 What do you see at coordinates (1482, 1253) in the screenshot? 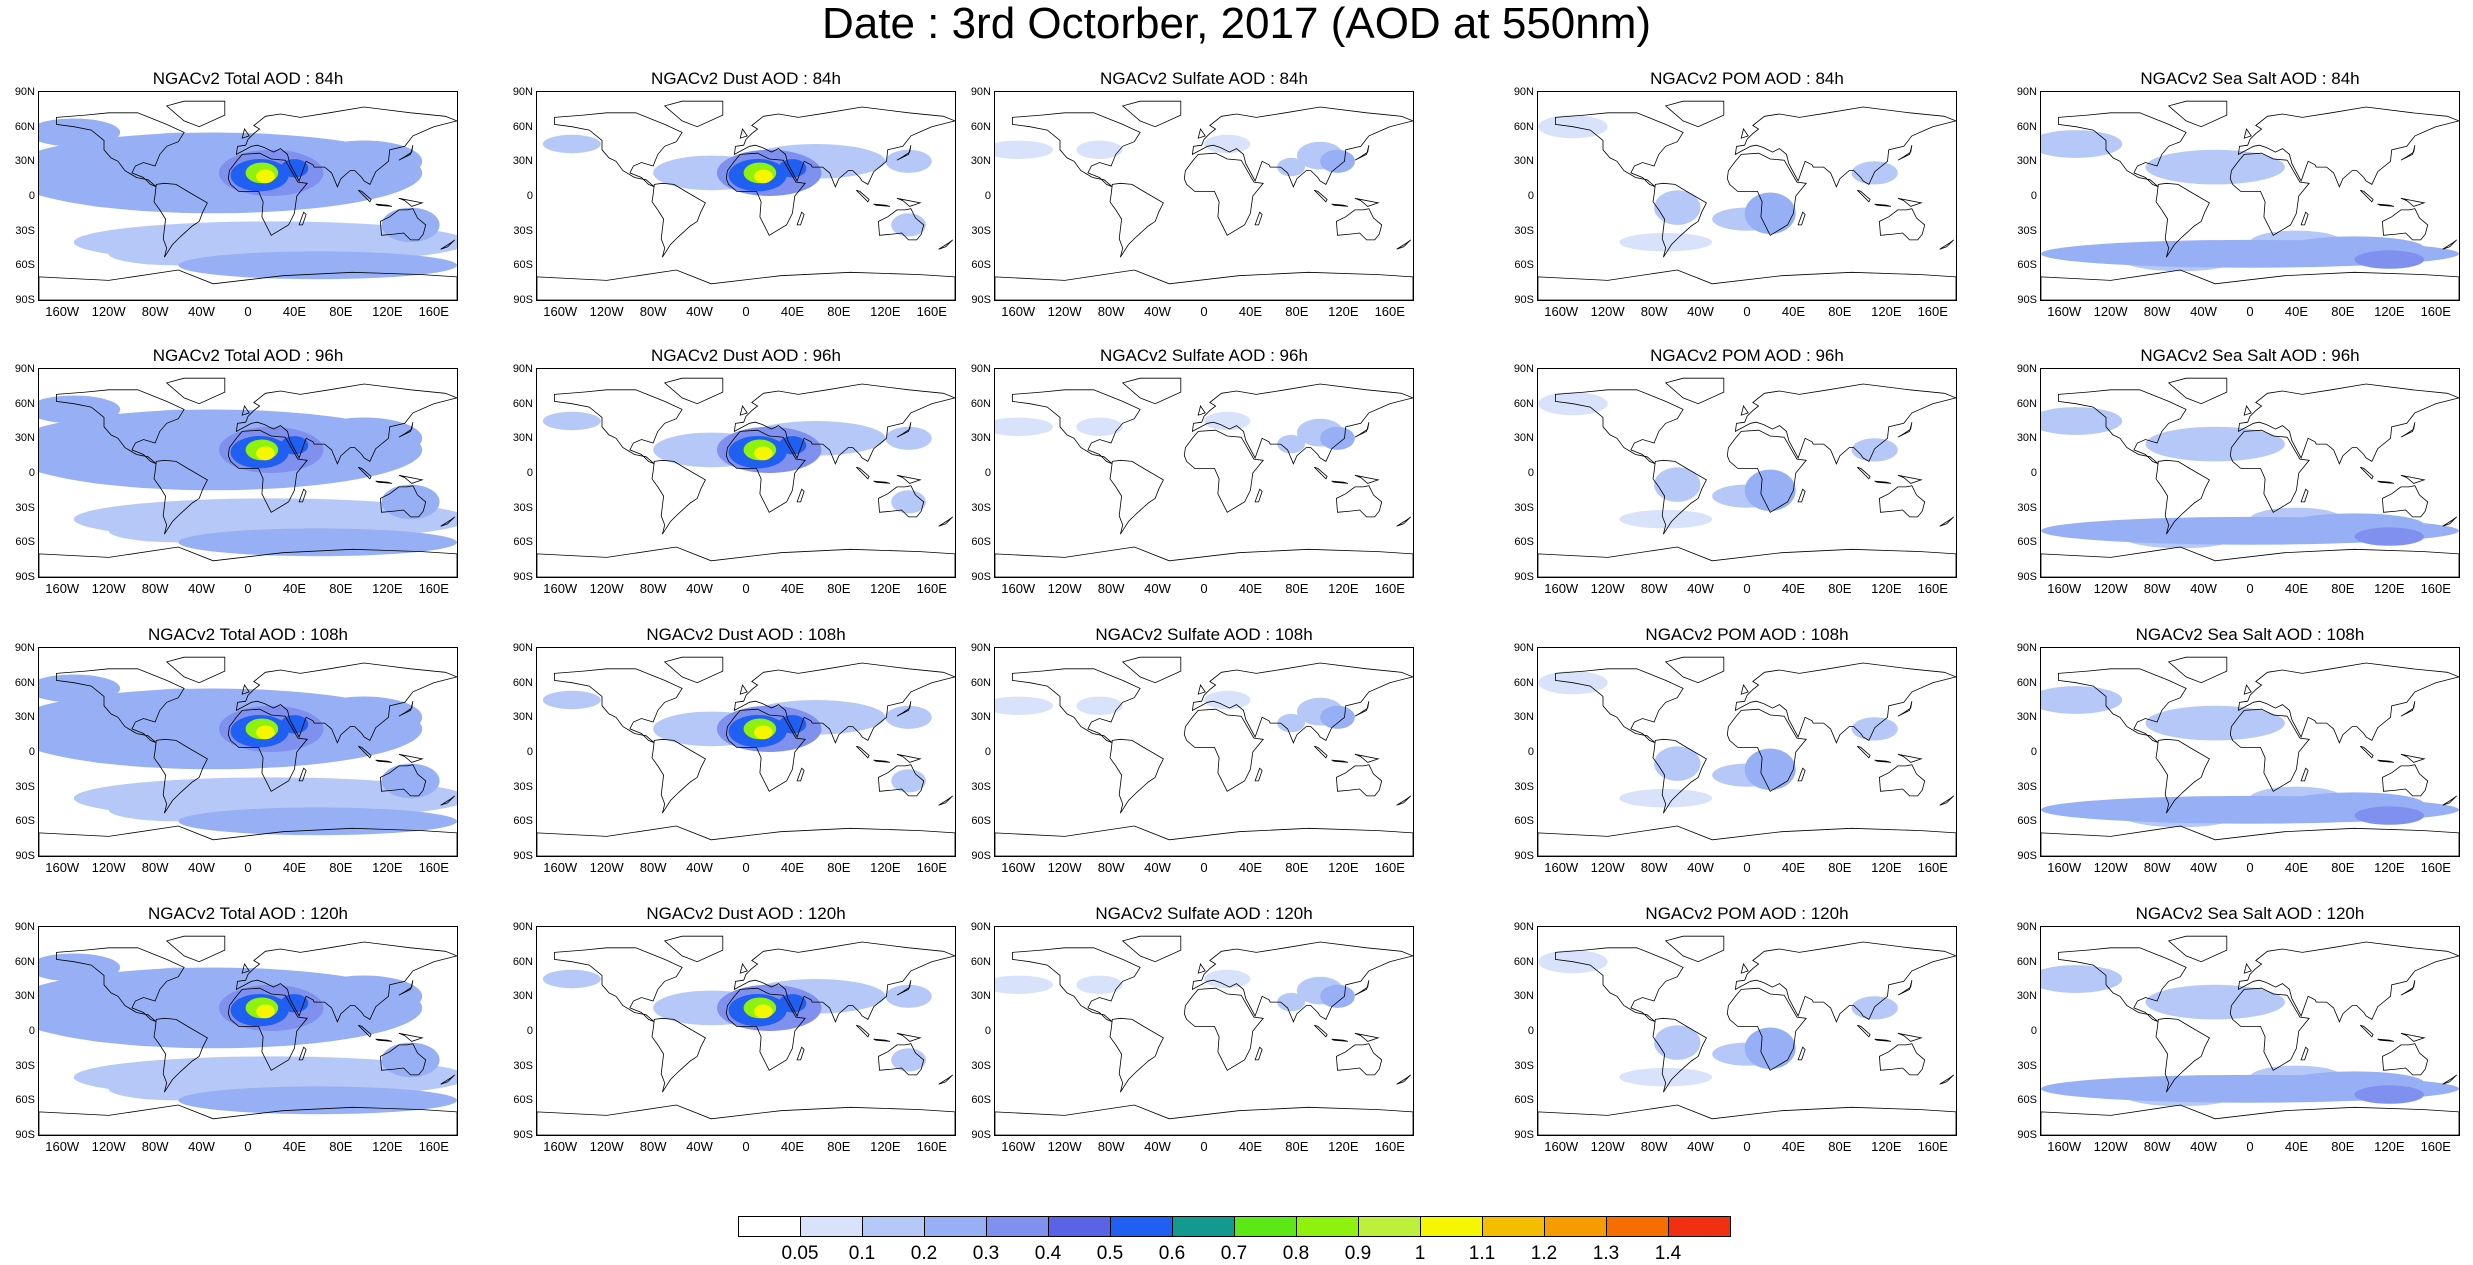
I see `colorbar-label: 1.1` at bounding box center [1482, 1253].